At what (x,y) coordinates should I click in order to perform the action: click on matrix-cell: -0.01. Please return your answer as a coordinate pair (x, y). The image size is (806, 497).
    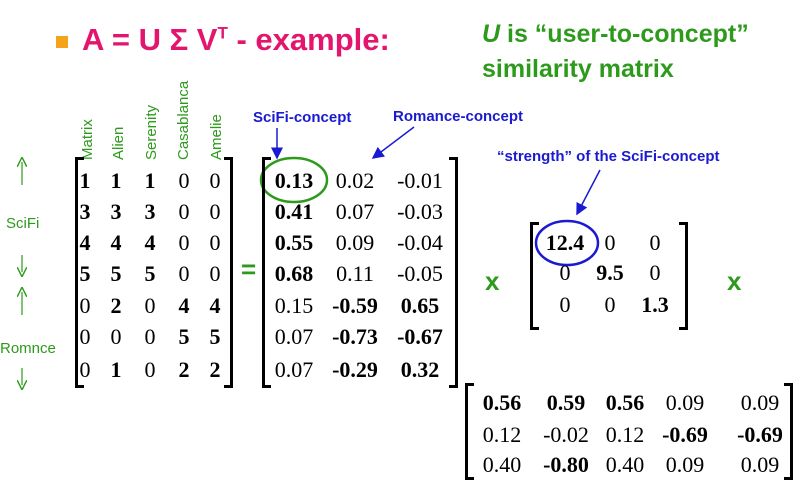
    Looking at the image, I should click on (420, 180).